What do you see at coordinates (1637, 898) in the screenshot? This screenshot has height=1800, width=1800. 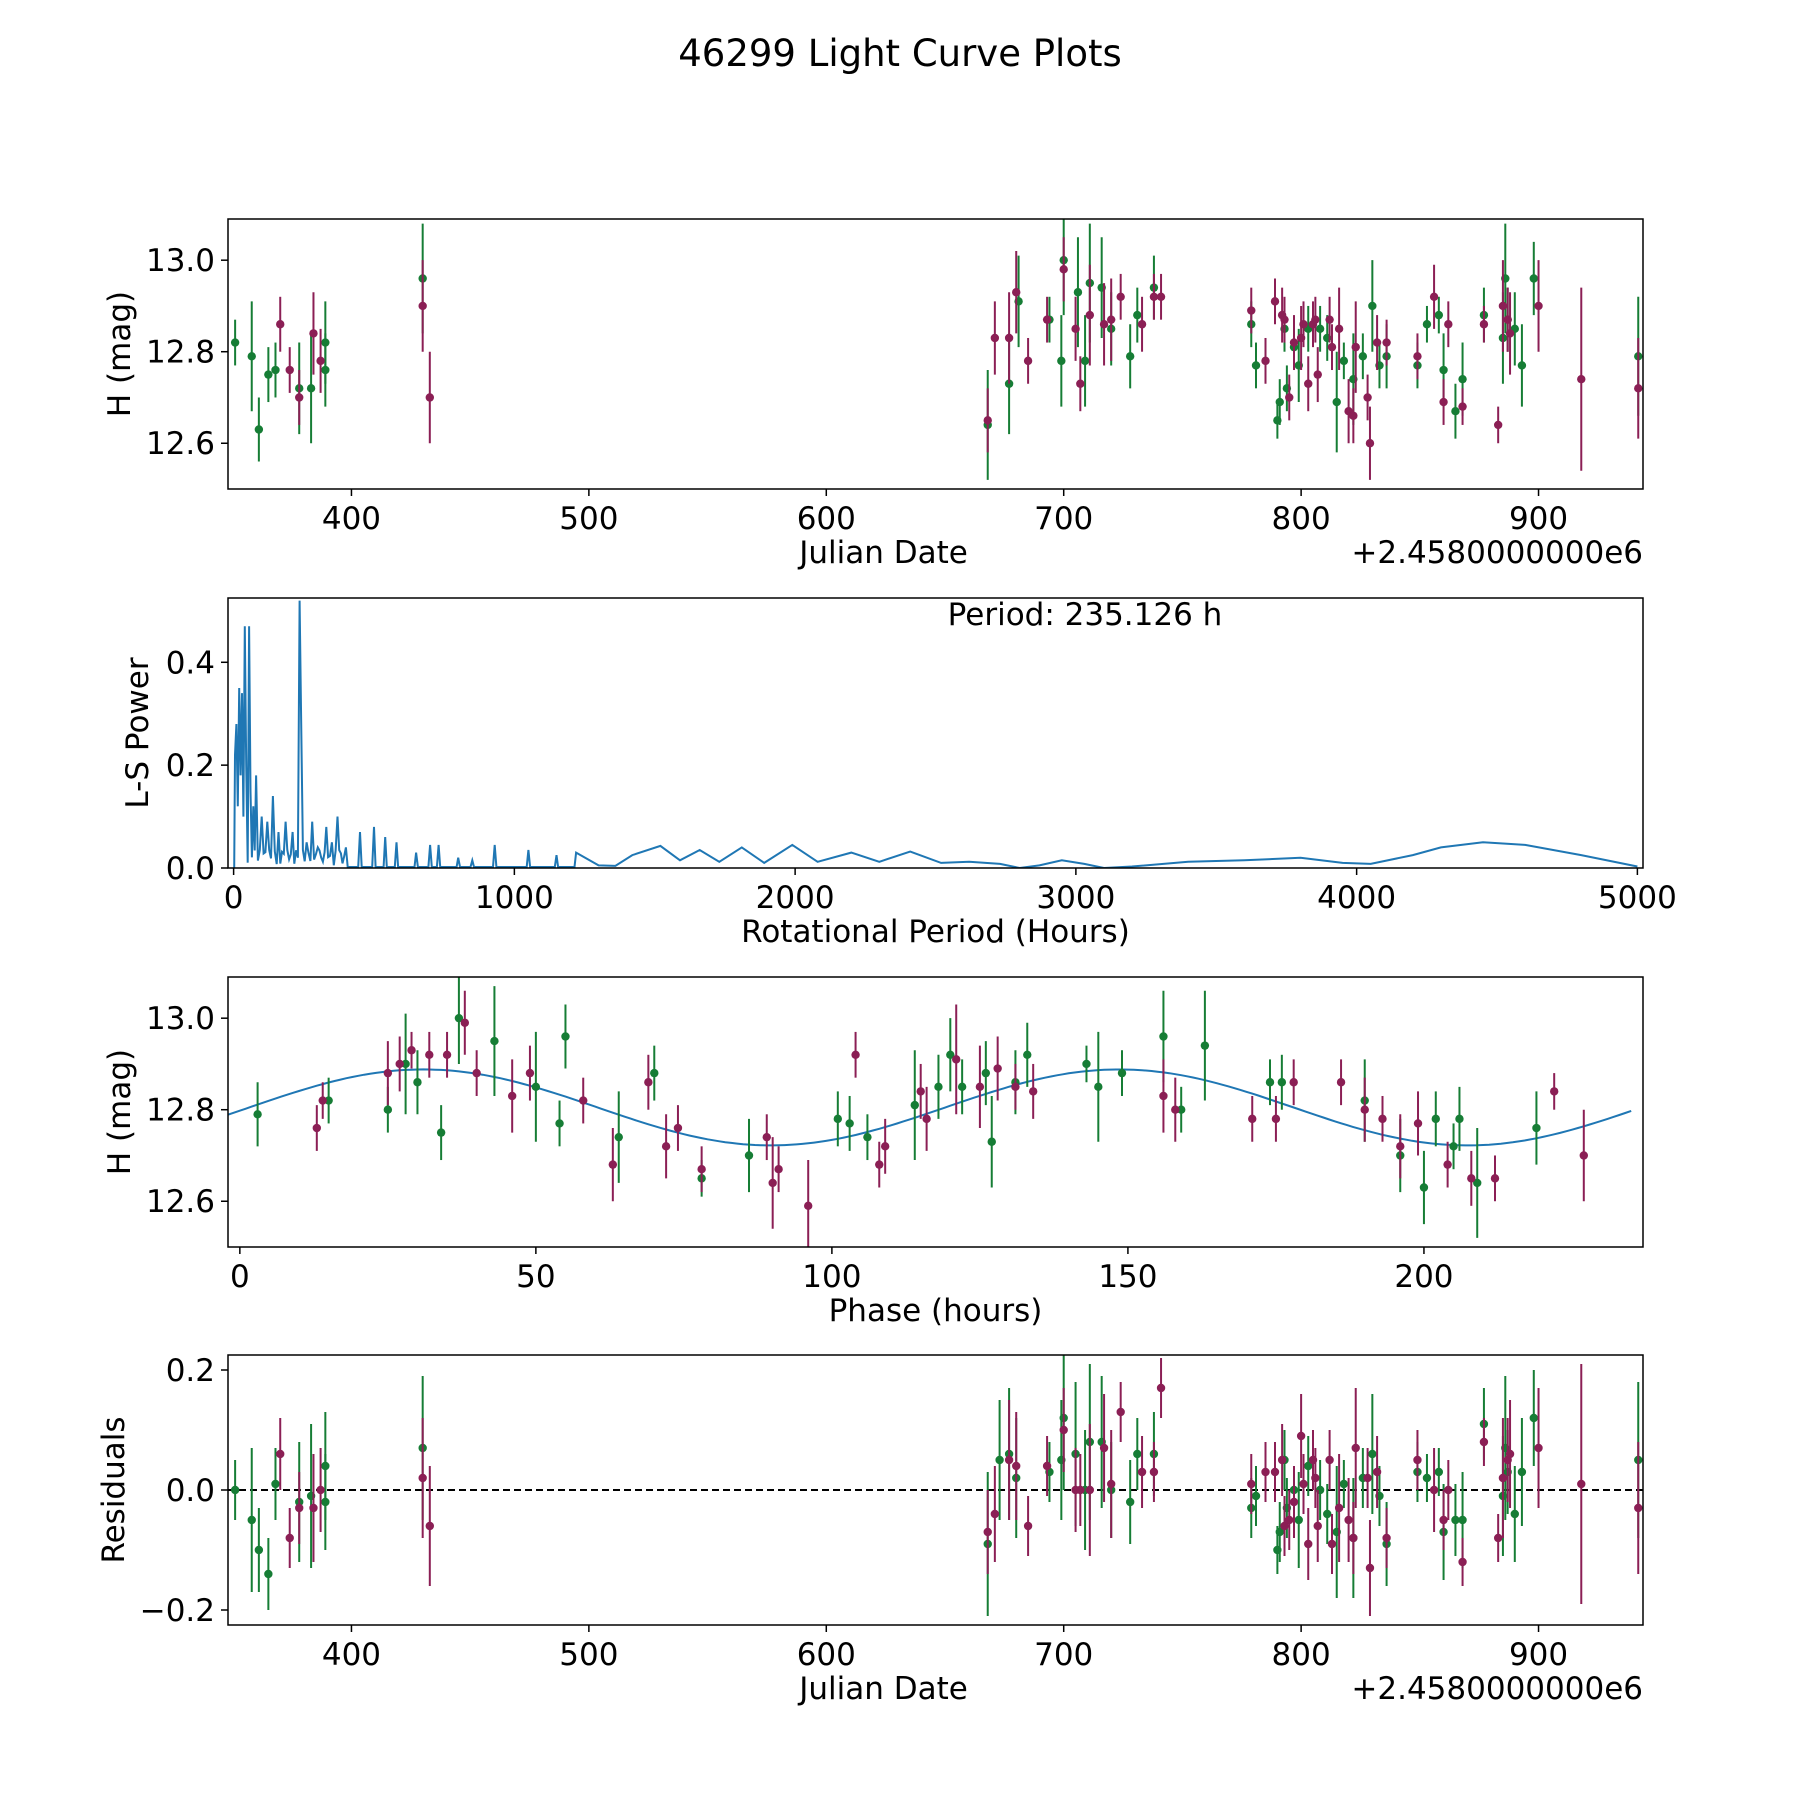 I see `x-tick-label: 5000` at bounding box center [1637, 898].